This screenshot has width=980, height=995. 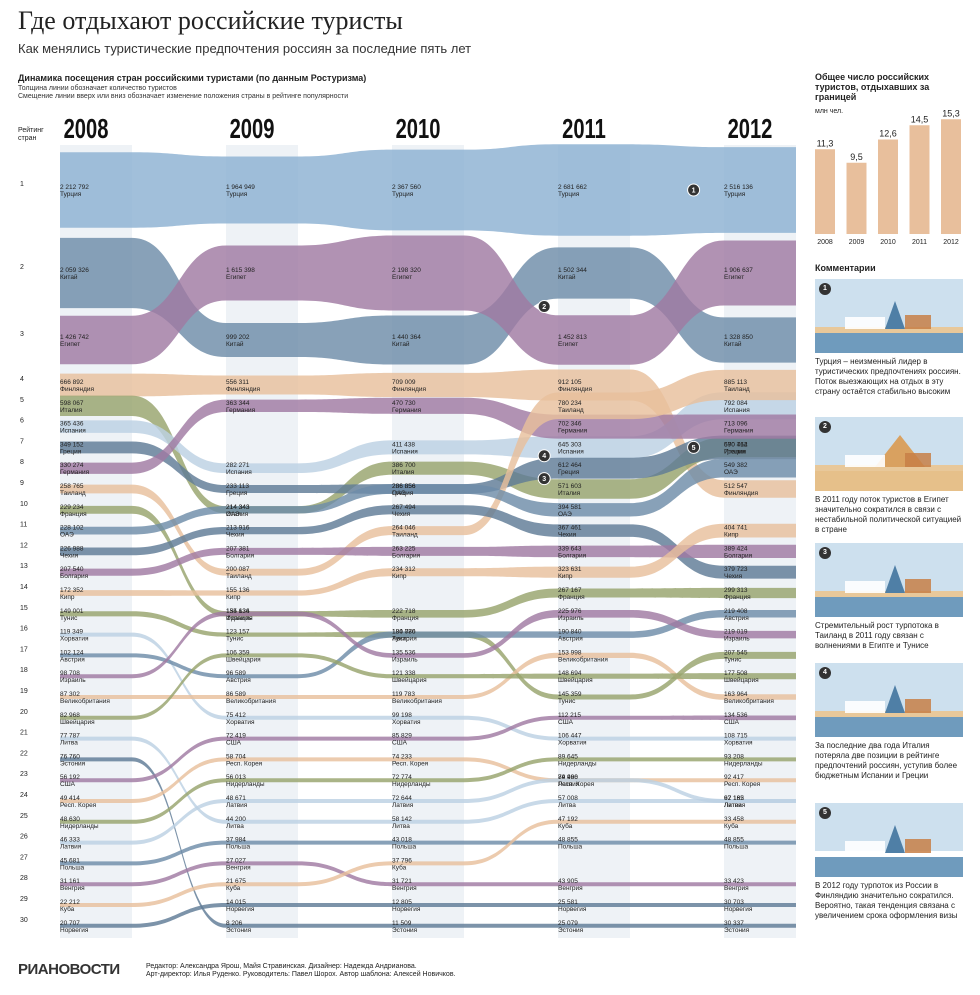 What do you see at coordinates (404, 403) in the screenshot?
I see `value-label: 470 730` at bounding box center [404, 403].